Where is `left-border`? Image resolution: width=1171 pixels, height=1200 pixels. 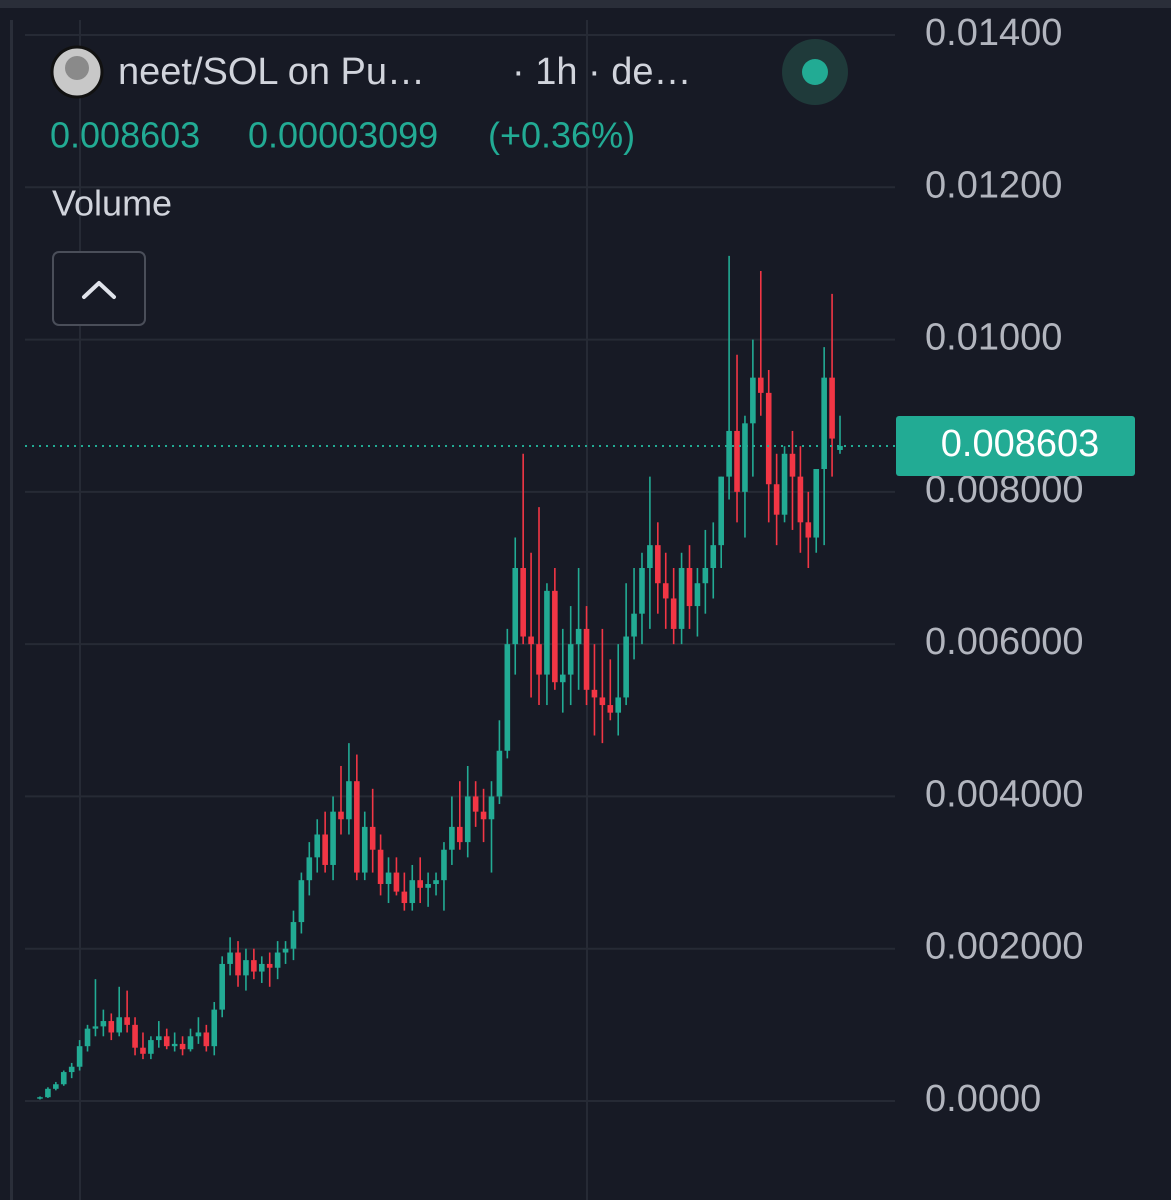
left-border is located at coordinates (11, 610).